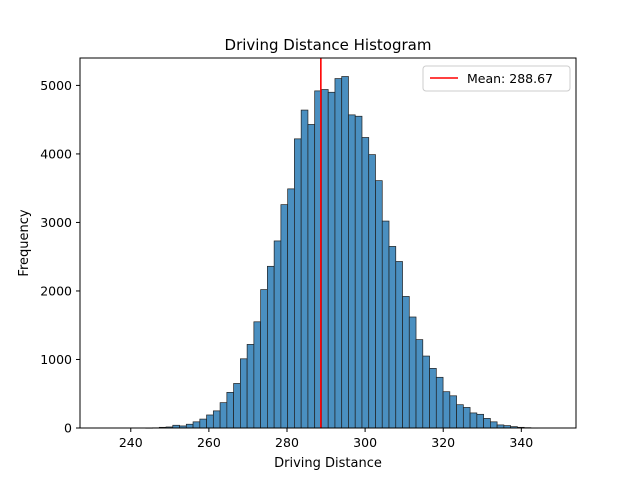  Describe the element at coordinates (326, 439) in the screenshot. I see `x-axis-ticks: 240 260 280 300 320 340` at that location.